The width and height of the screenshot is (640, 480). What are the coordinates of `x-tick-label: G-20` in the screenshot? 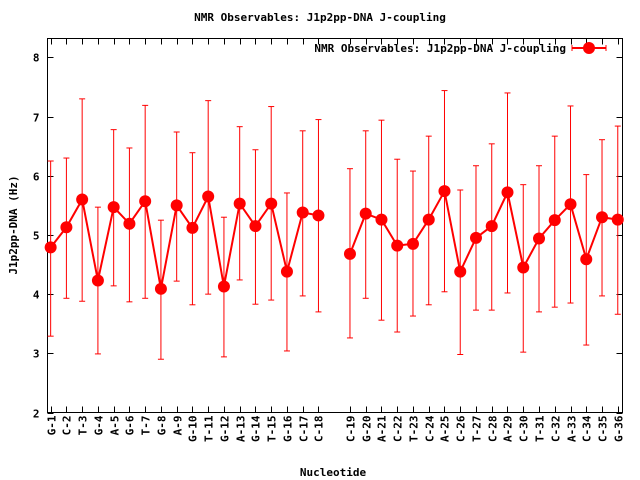 It's located at (367, 429).